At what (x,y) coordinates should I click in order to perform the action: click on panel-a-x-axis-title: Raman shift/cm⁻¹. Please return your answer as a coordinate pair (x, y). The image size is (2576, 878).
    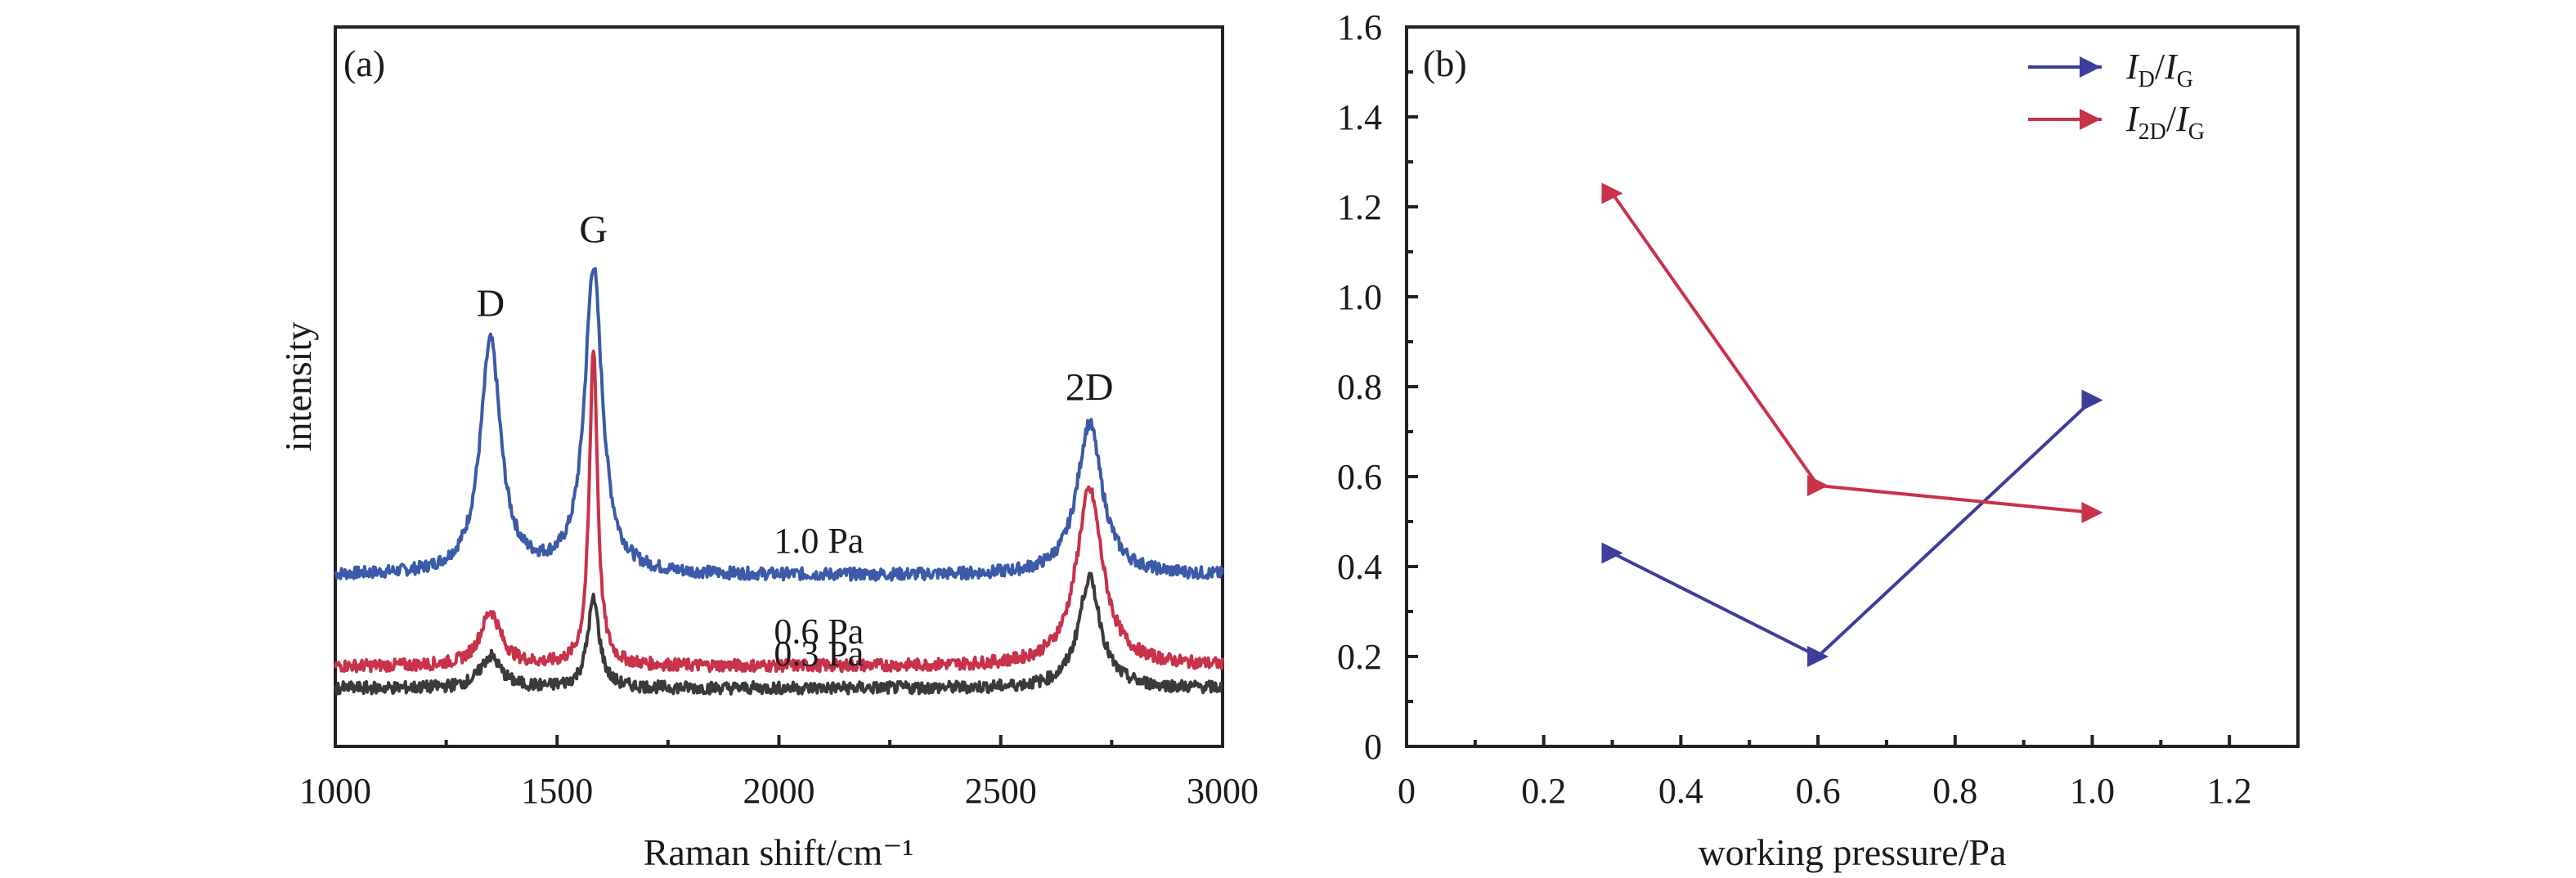
    Looking at the image, I should click on (779, 852).